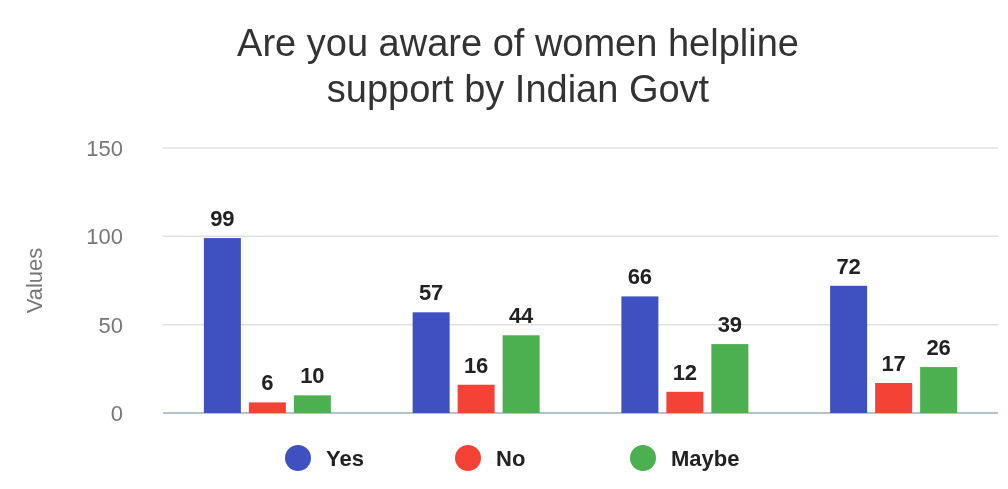  Describe the element at coordinates (267, 383) in the screenshot. I see `data-label: 6` at that location.